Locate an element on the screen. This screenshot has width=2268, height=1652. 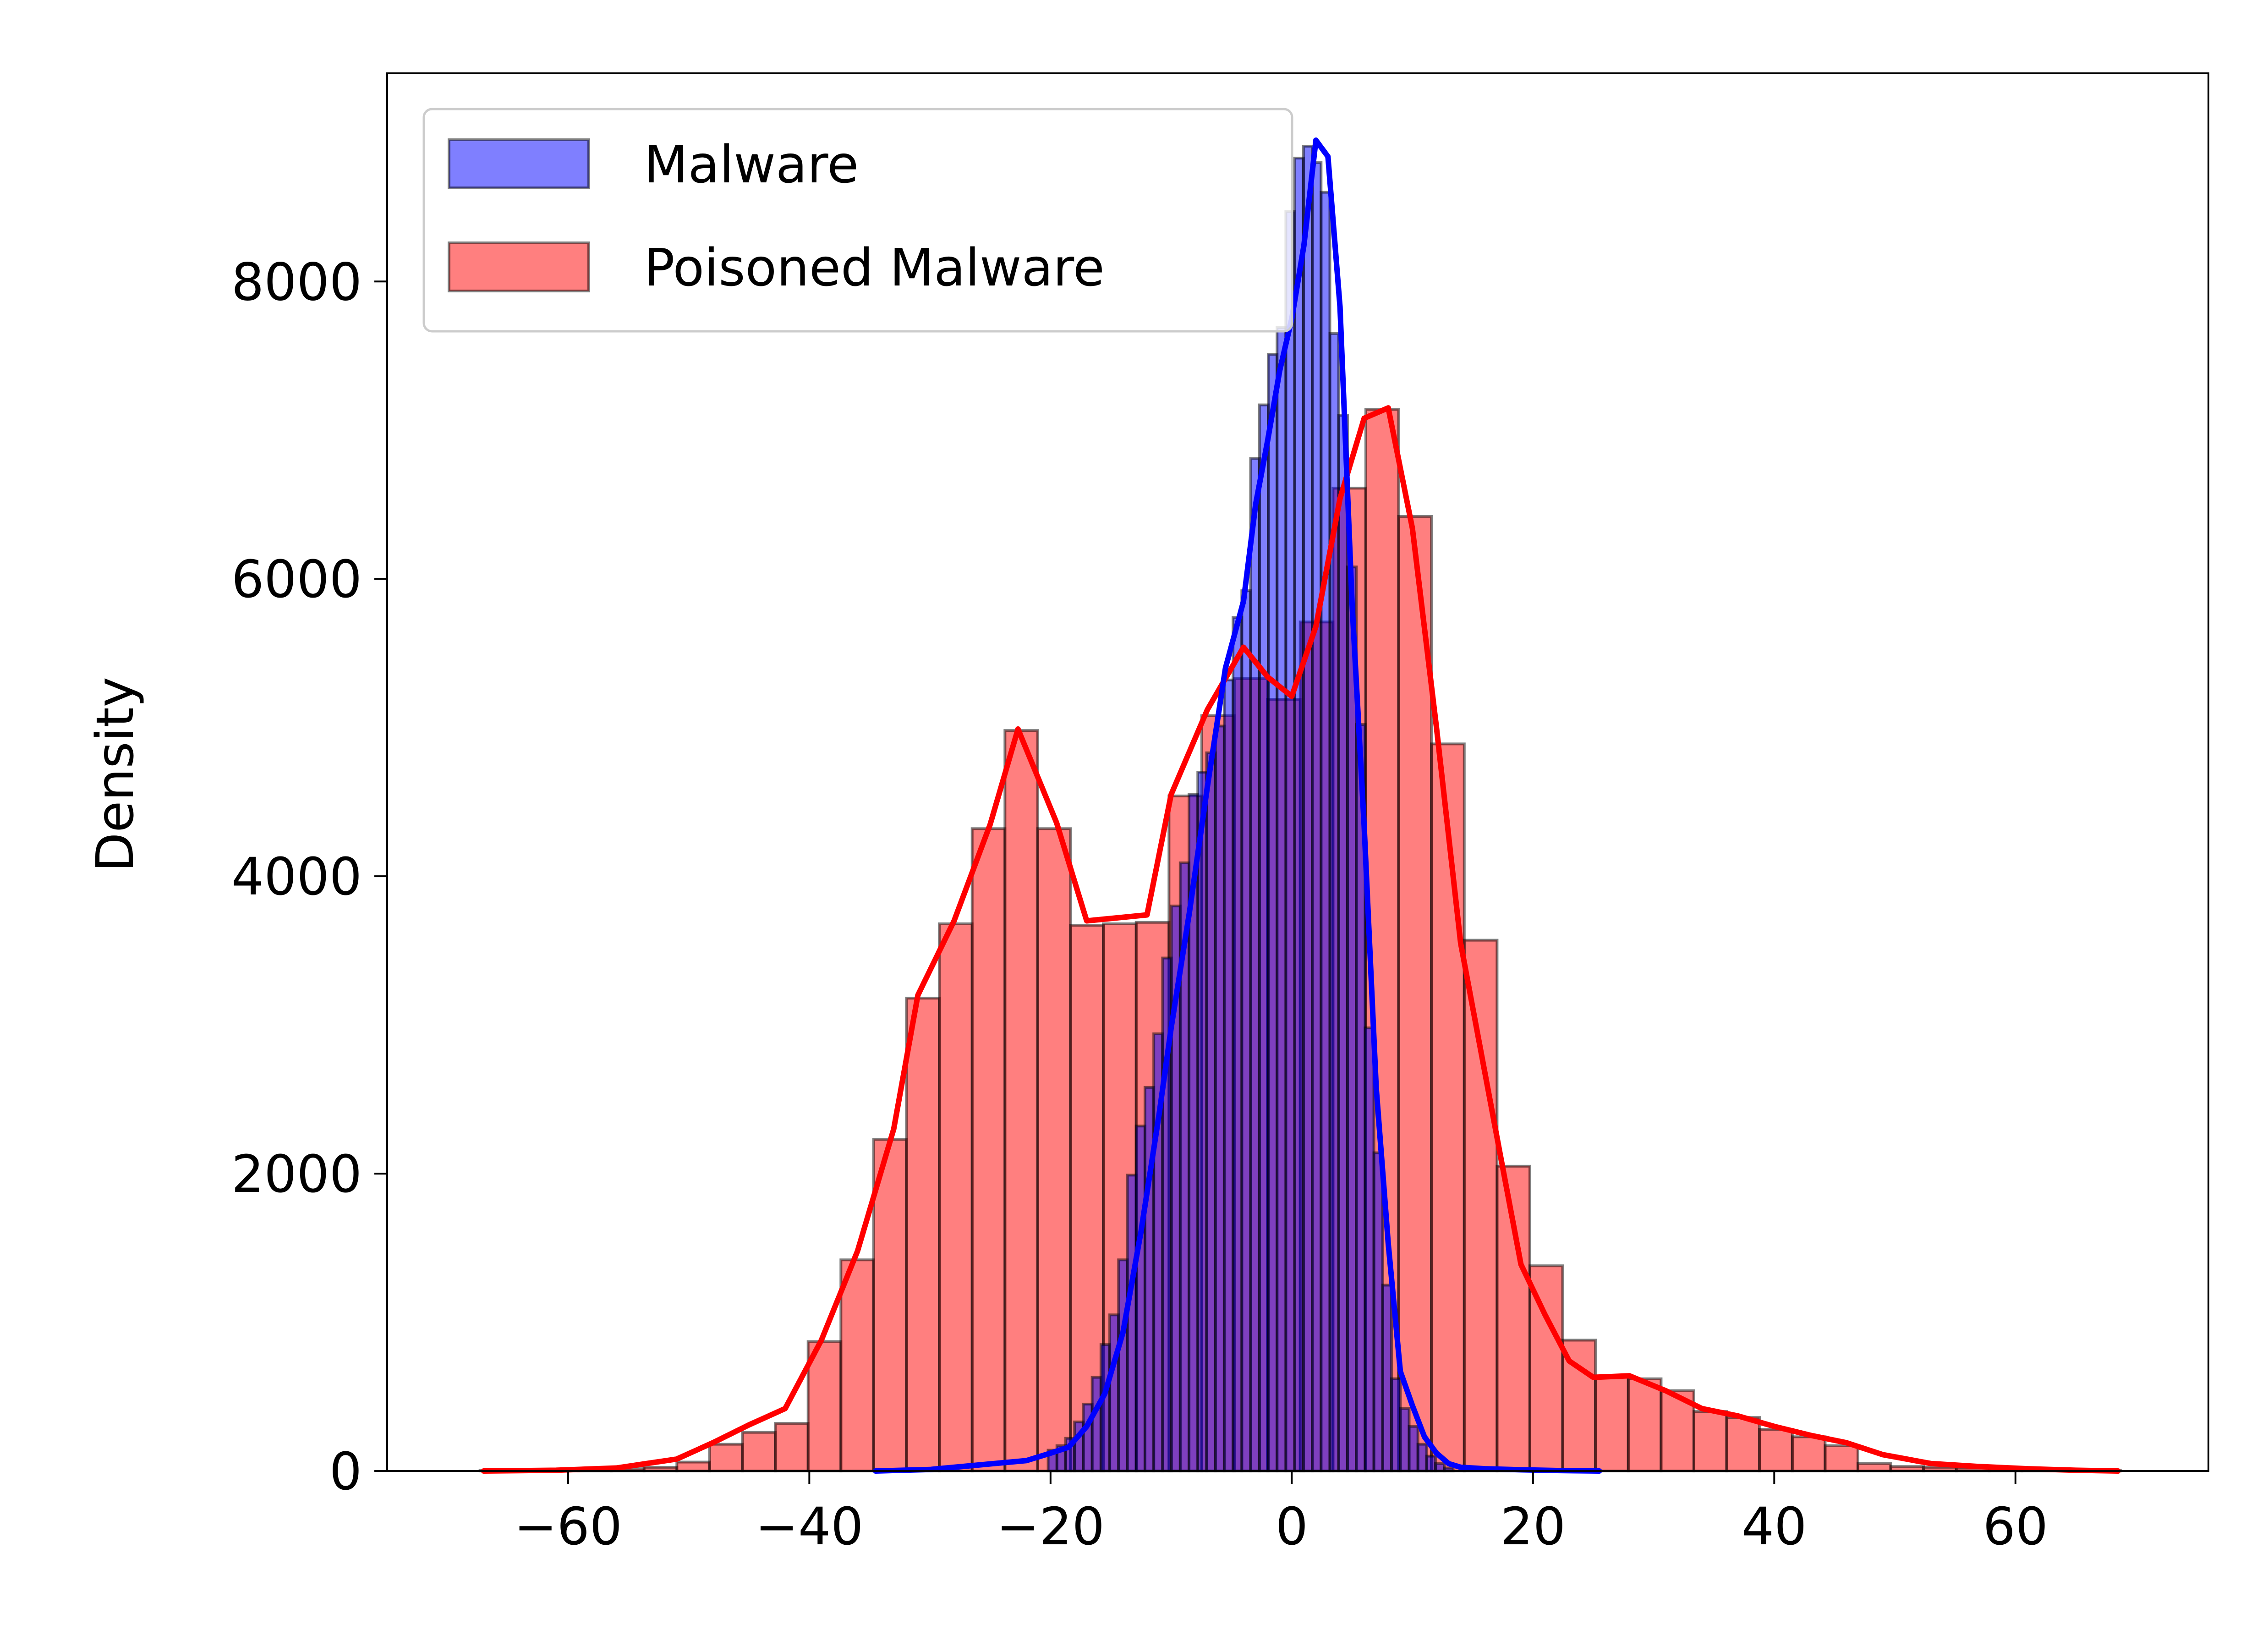
legend-box is located at coordinates (857, 221).